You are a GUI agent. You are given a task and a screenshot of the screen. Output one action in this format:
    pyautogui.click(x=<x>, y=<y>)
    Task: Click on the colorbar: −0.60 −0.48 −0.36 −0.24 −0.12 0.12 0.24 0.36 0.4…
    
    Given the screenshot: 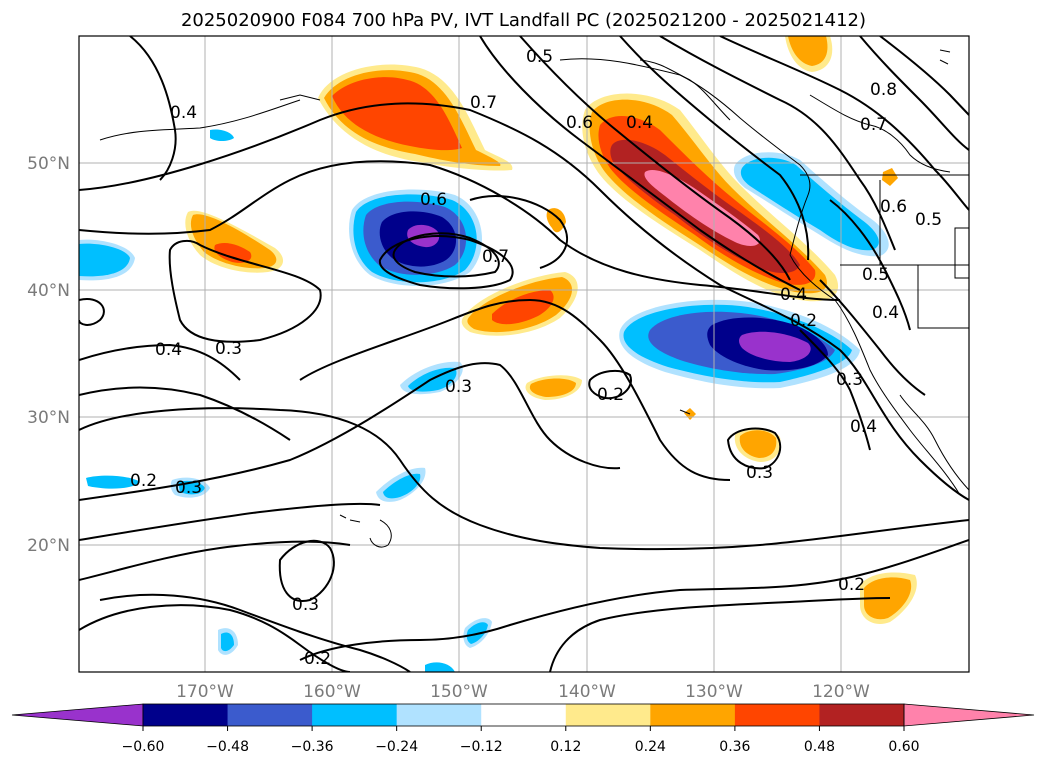 What is the action you would take?
    pyautogui.click(x=523, y=729)
    